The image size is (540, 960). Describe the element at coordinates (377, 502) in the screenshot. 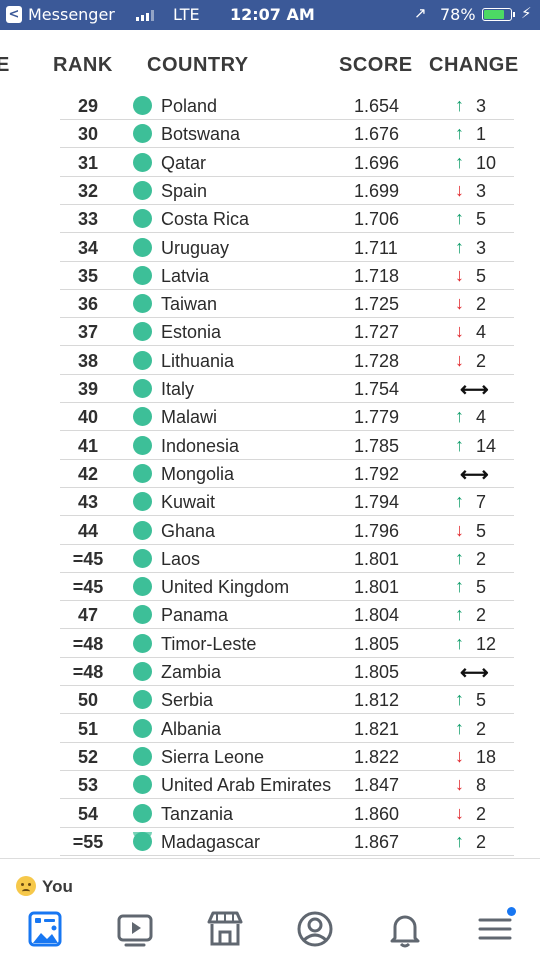

I see `score-cell: 1.794` at that location.